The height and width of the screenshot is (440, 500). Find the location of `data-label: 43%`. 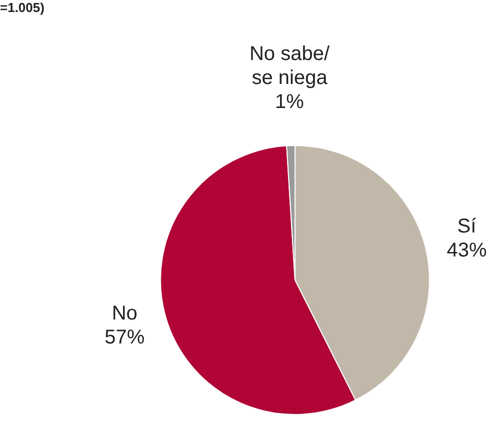

data-label: 43% is located at coordinates (466, 251).